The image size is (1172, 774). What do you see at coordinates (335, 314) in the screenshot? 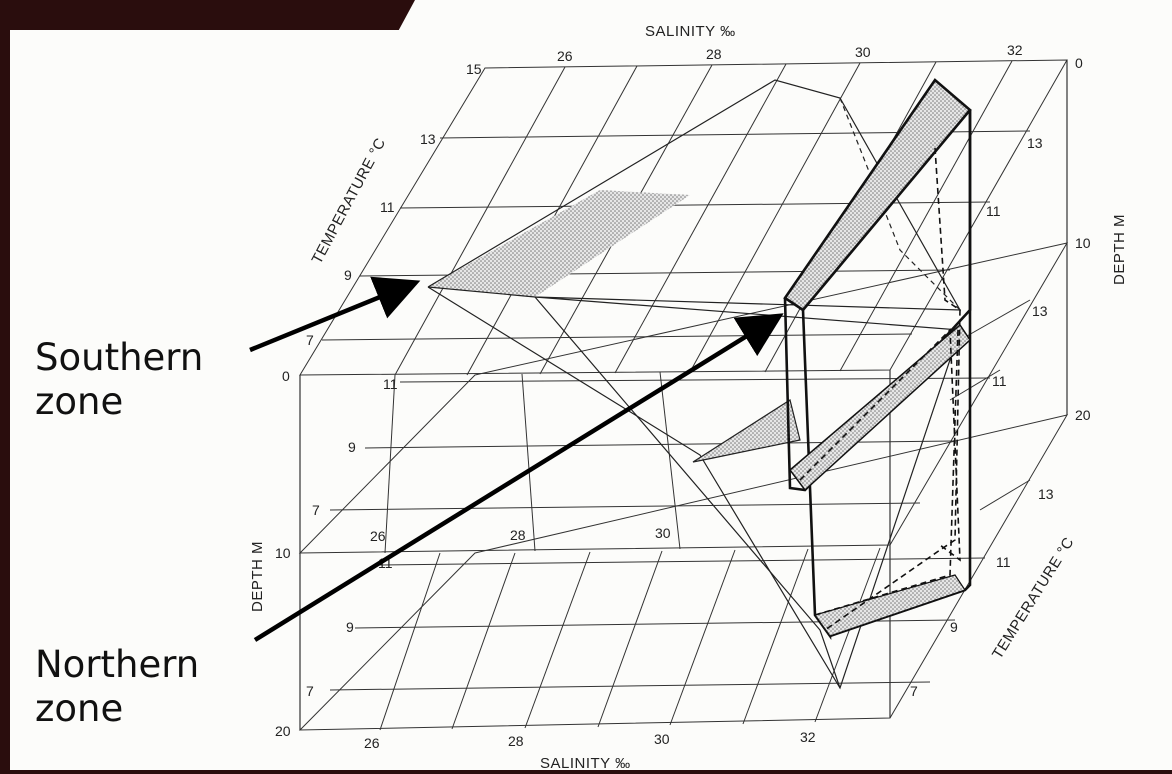
I see `southern-zone-arrow` at bounding box center [335, 314].